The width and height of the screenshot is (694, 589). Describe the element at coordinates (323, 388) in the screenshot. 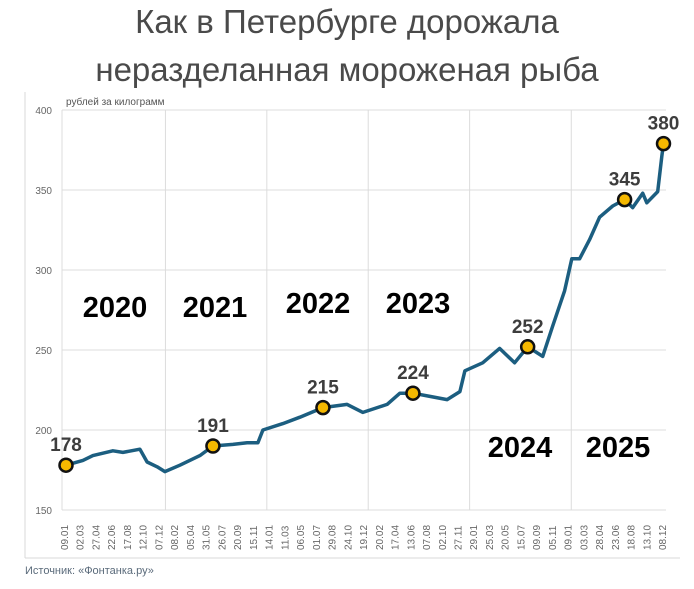

I see `data-label: 215` at that location.